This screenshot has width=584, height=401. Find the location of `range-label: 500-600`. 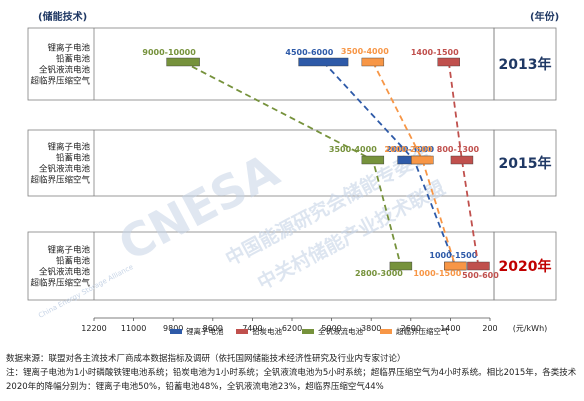

range-label: 500-600 is located at coordinates (480, 275).